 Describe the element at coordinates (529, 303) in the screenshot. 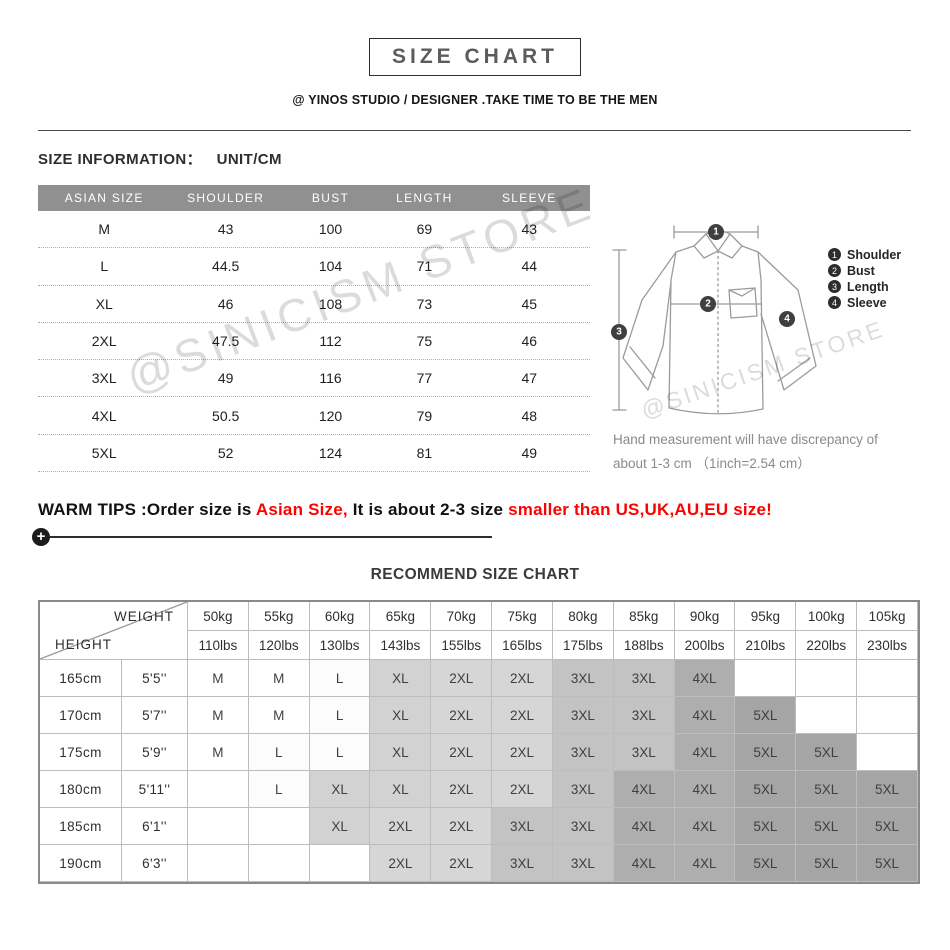

I see `size-info-cell: 45` at that location.